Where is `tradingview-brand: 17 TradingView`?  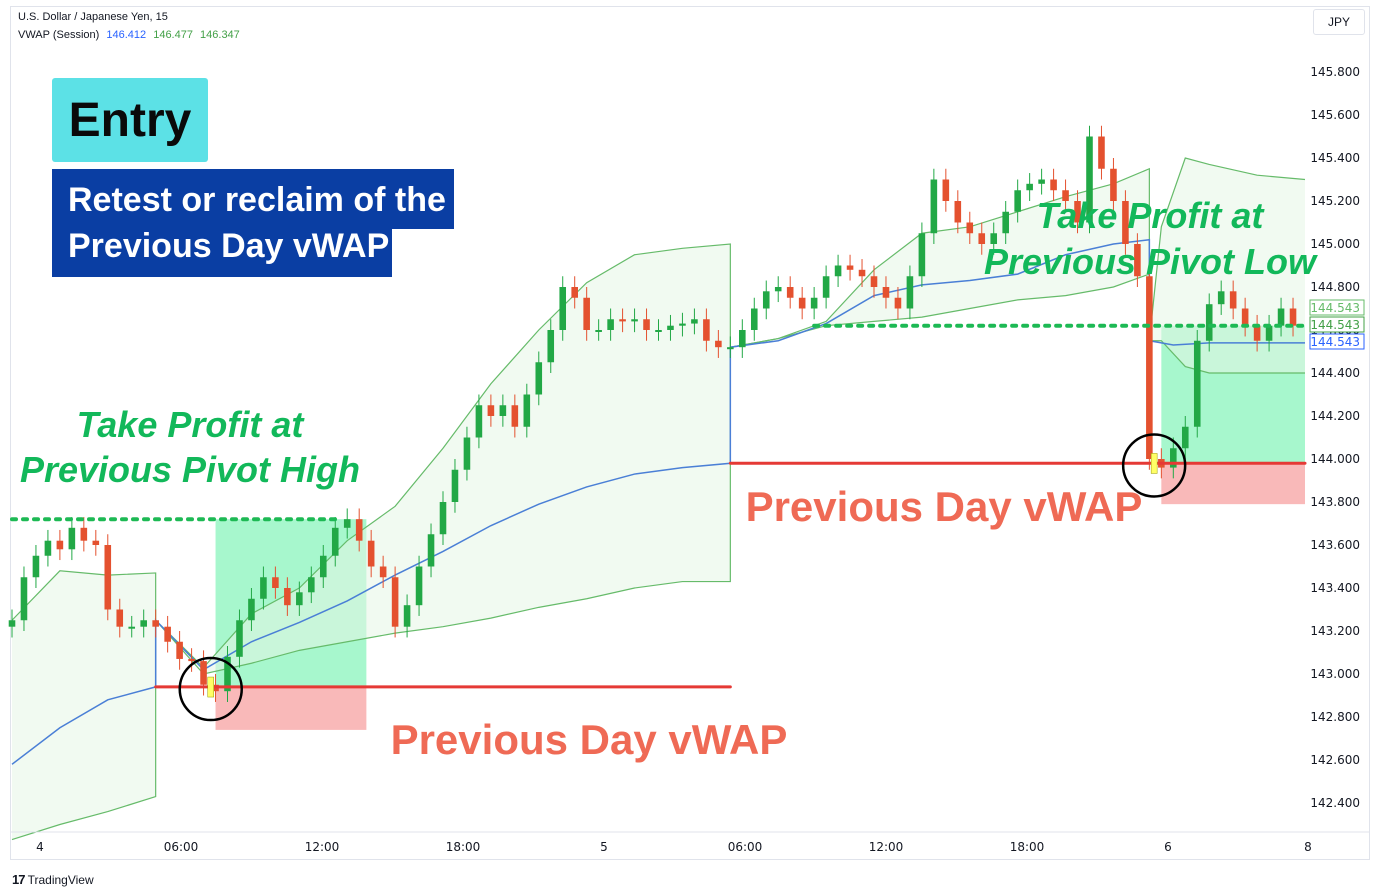 tradingview-brand: 17 TradingView is located at coordinates (53, 879).